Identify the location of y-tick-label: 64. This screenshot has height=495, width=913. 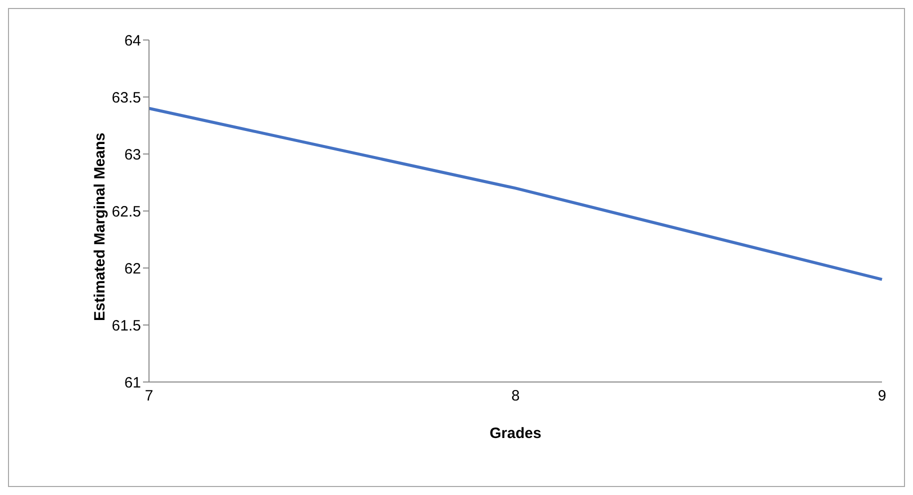
(132, 41).